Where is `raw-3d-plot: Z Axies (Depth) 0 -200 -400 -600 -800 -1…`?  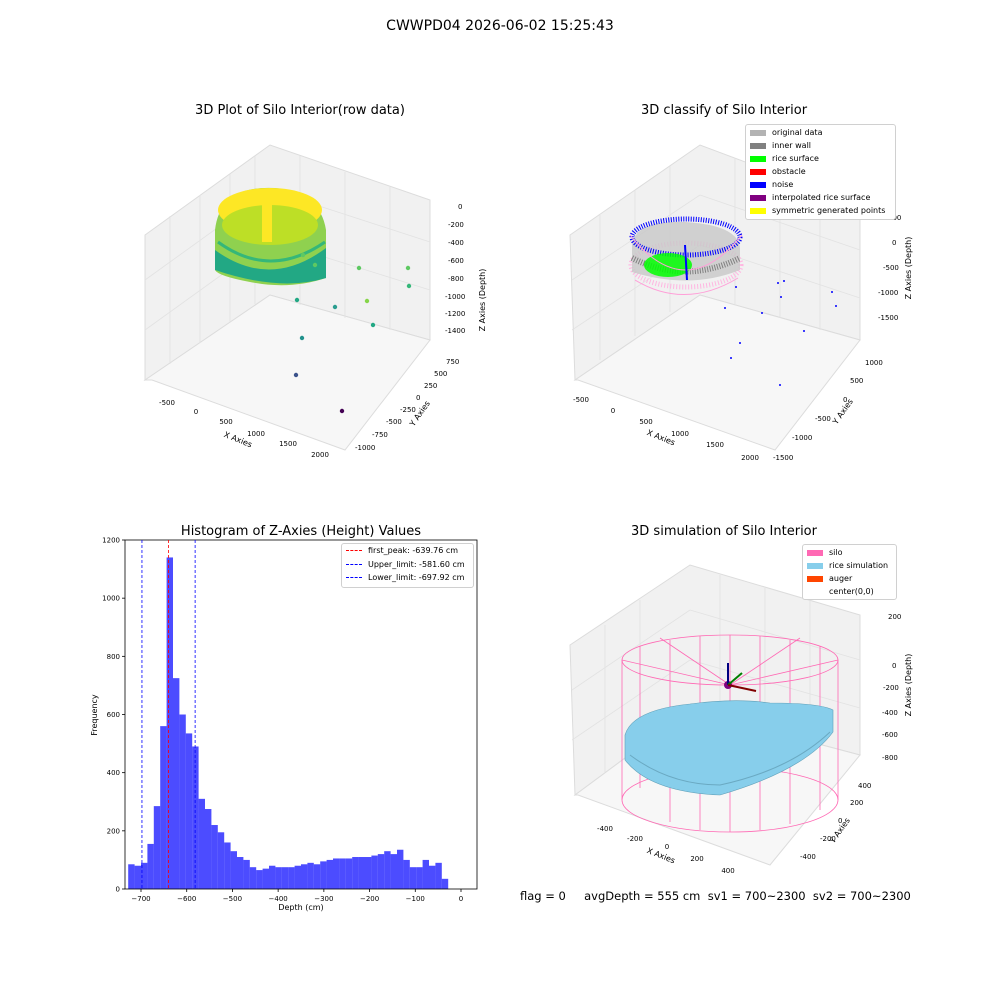
raw-3d-plot: Z Axies (Depth) 0 -200 -400 -600 -800 -1… is located at coordinates (315, 301).